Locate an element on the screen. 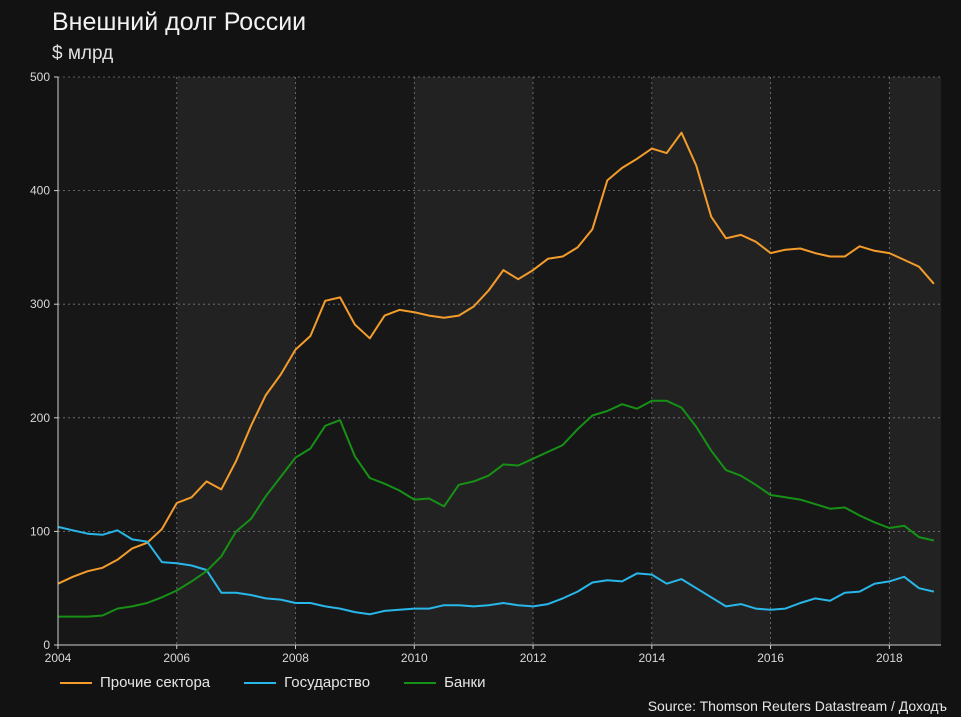 The image size is (961, 717). y-tick-label: 0 is located at coordinates (46, 645).